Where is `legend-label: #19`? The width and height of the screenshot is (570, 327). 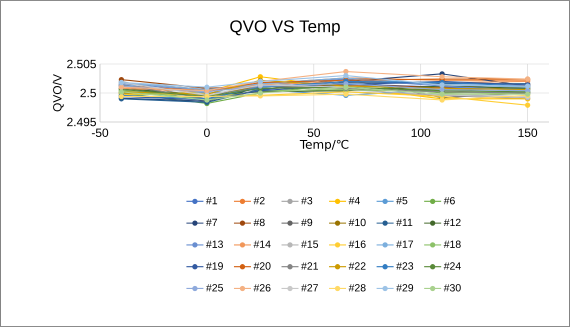 legend-label: #19 is located at coordinates (214, 266).